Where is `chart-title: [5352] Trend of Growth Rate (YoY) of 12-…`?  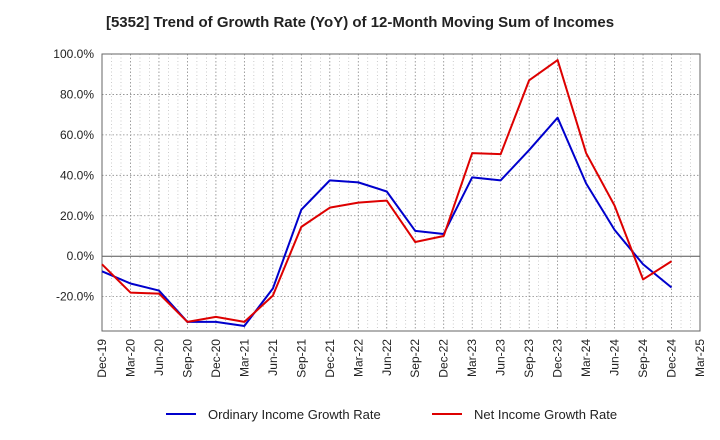
chart-title: [5352] Trend of Growth Rate (YoY) of 12-… is located at coordinates (360, 22).